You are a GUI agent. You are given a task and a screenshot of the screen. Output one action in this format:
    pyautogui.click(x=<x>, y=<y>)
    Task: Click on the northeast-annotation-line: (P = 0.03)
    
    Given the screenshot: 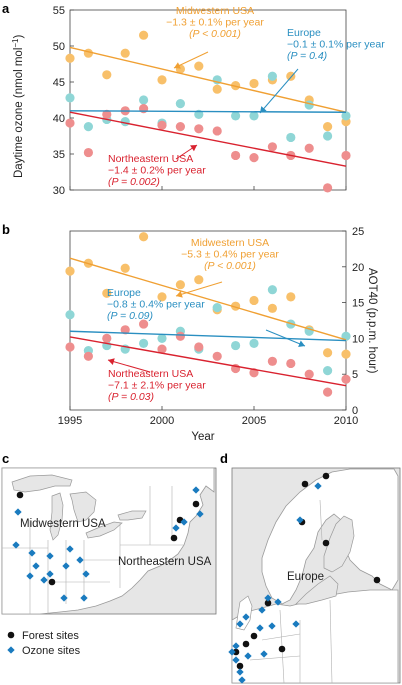 What is the action you would take?
    pyautogui.click(x=131, y=397)
    